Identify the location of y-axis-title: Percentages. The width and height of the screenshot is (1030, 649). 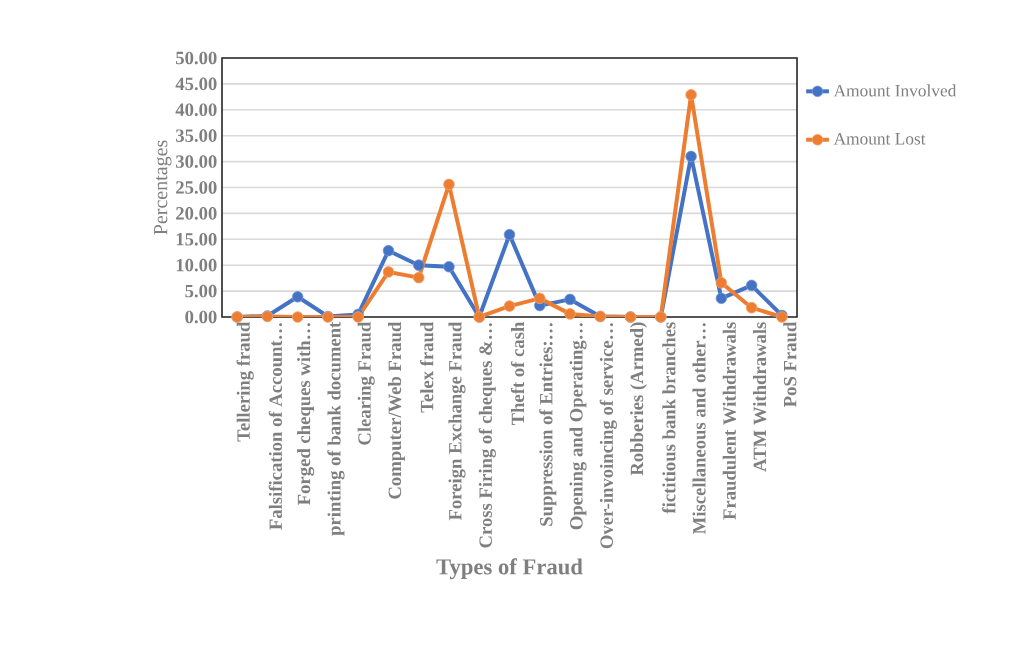
(163, 187).